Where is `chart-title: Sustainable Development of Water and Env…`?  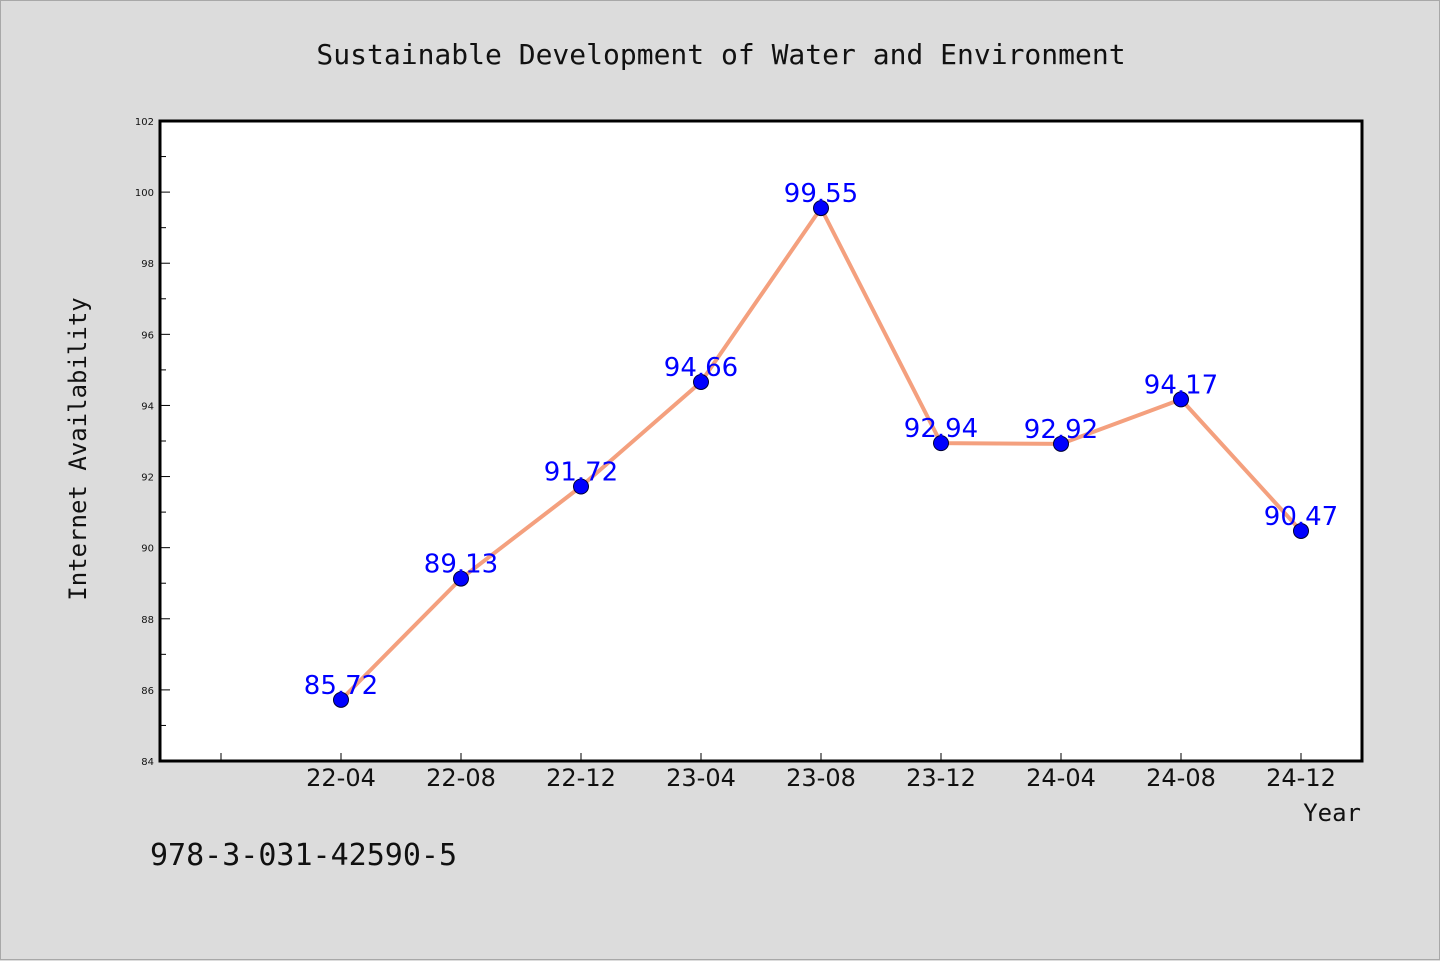
chart-title: Sustainable Development of Water and Env… is located at coordinates (720, 54).